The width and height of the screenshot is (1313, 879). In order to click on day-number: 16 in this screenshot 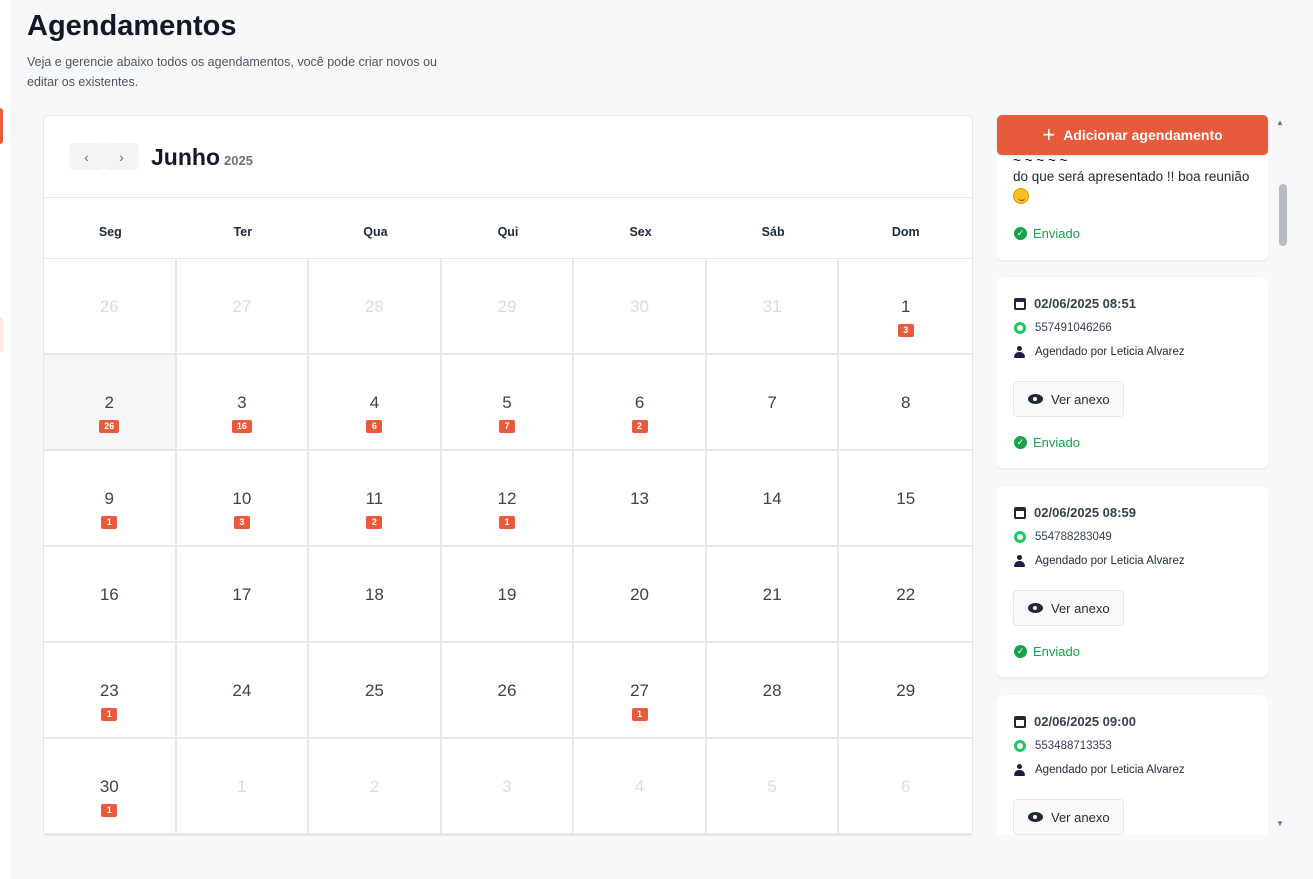, I will do `click(109, 594)`.